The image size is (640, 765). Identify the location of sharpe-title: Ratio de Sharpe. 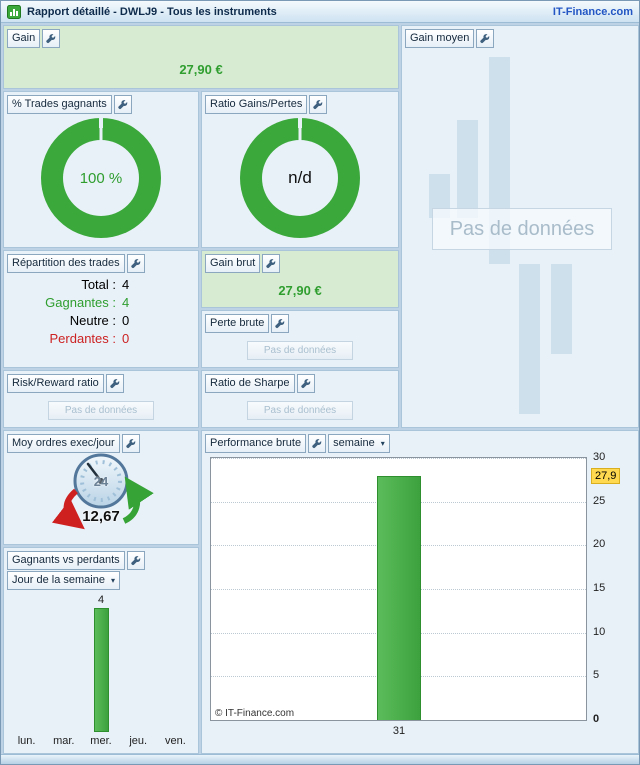
(250, 383).